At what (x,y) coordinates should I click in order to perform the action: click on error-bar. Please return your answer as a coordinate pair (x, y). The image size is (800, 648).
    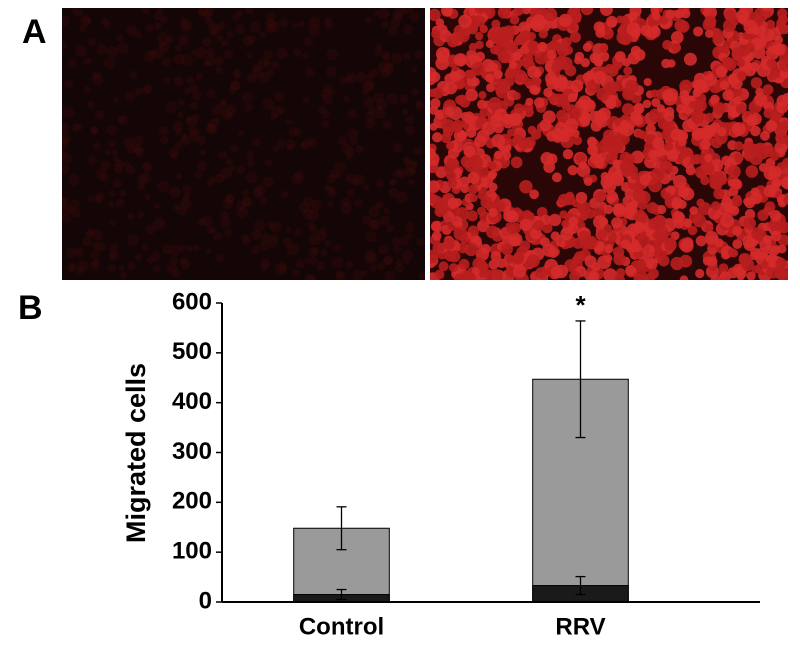
    Looking at the image, I should click on (580, 585).